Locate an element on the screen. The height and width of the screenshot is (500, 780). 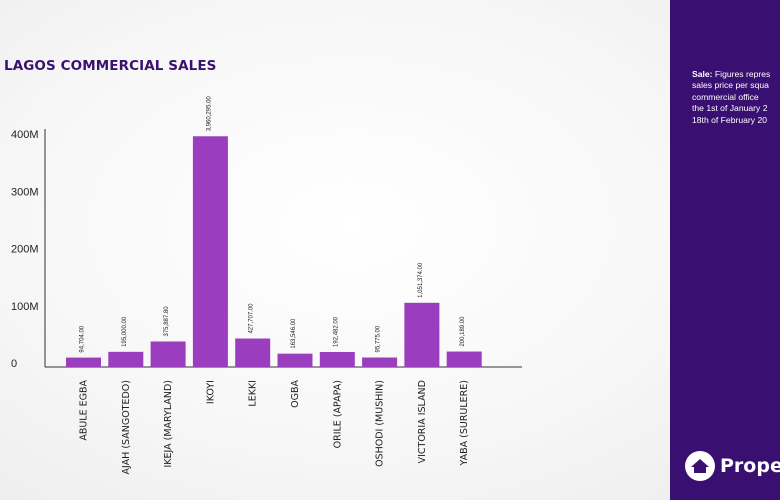
data-label: 375,887.80 is located at coordinates (167, 321).